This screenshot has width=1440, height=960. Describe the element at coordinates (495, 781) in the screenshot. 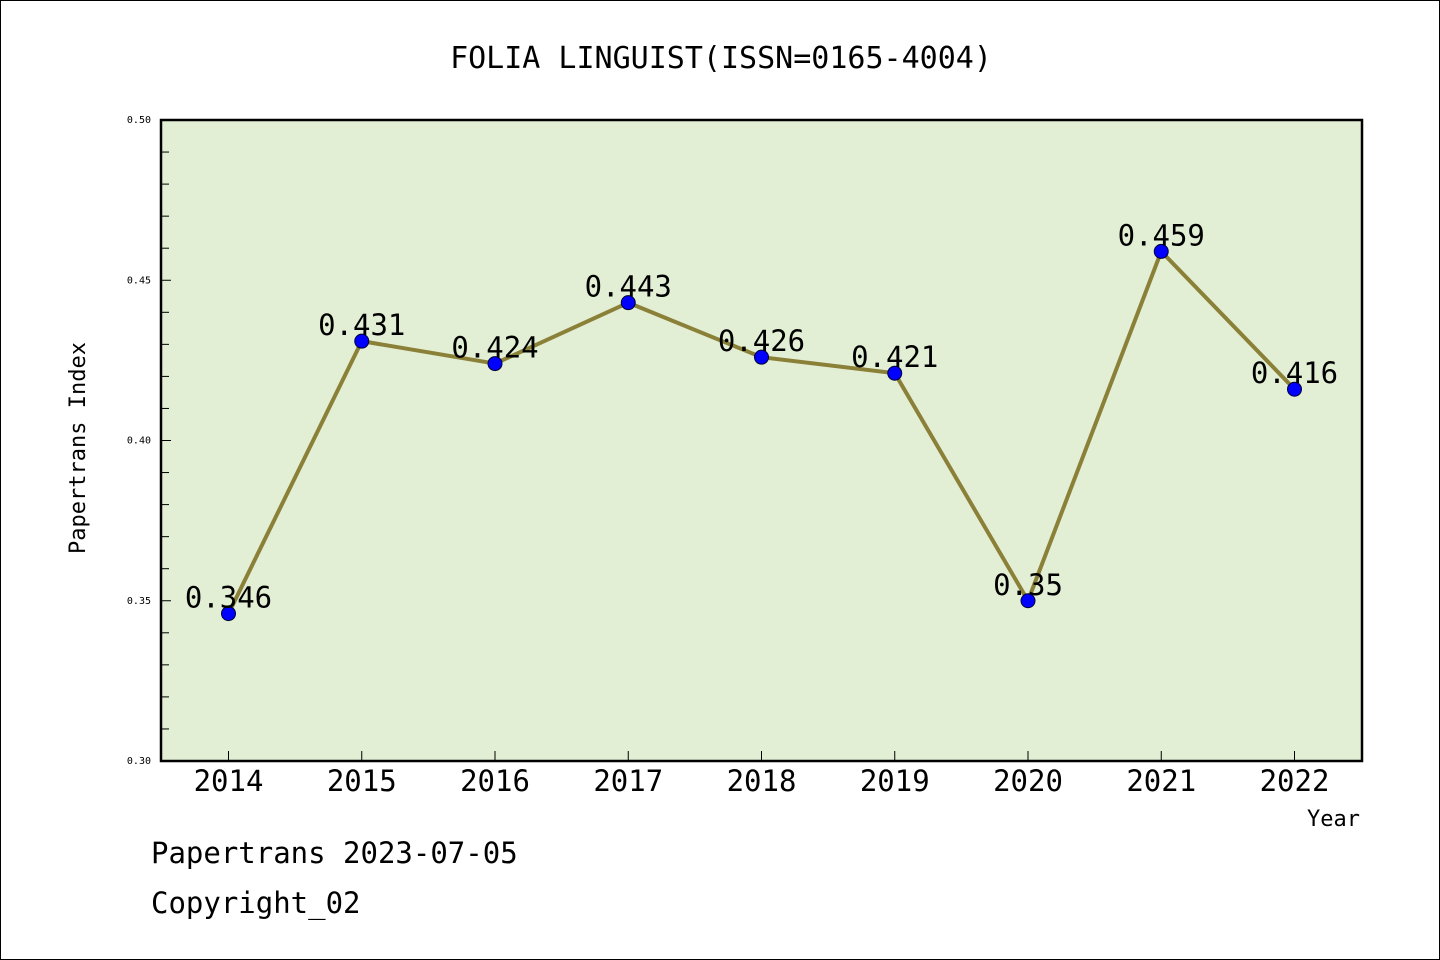

I see `x-tick-label: 2016` at that location.